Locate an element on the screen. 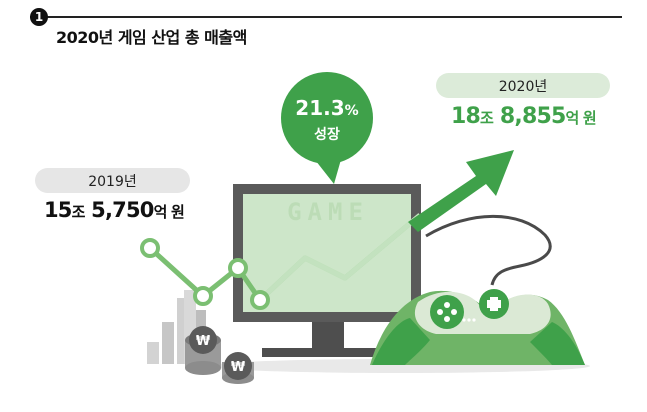  year-2020-label: 2020년 is located at coordinates (523, 85).